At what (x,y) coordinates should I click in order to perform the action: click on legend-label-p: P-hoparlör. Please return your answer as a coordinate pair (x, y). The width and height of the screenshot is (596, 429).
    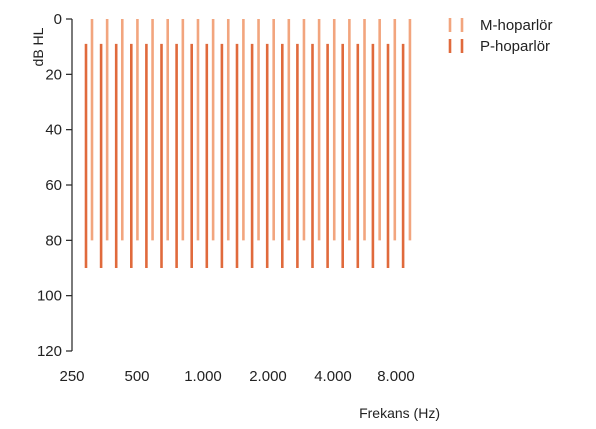
    Looking at the image, I should click on (515, 46).